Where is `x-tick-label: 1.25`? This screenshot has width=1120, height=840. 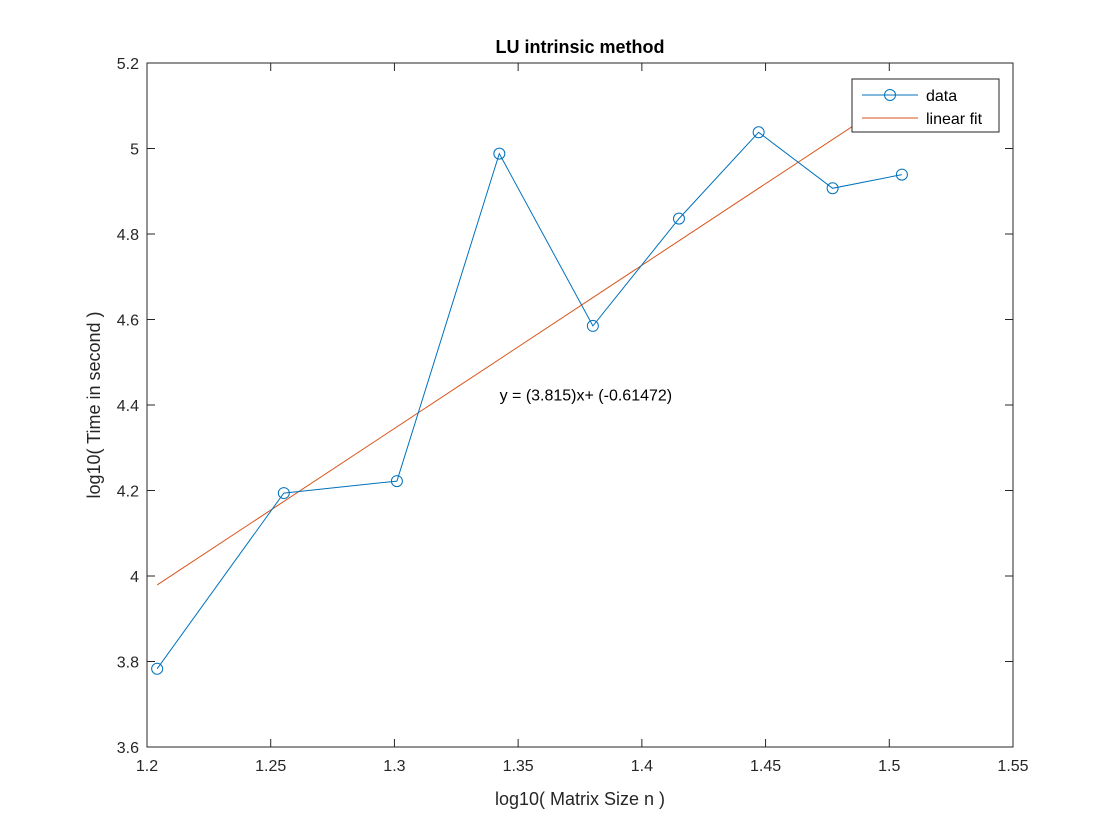 x-tick-label: 1.25 is located at coordinates (270, 766).